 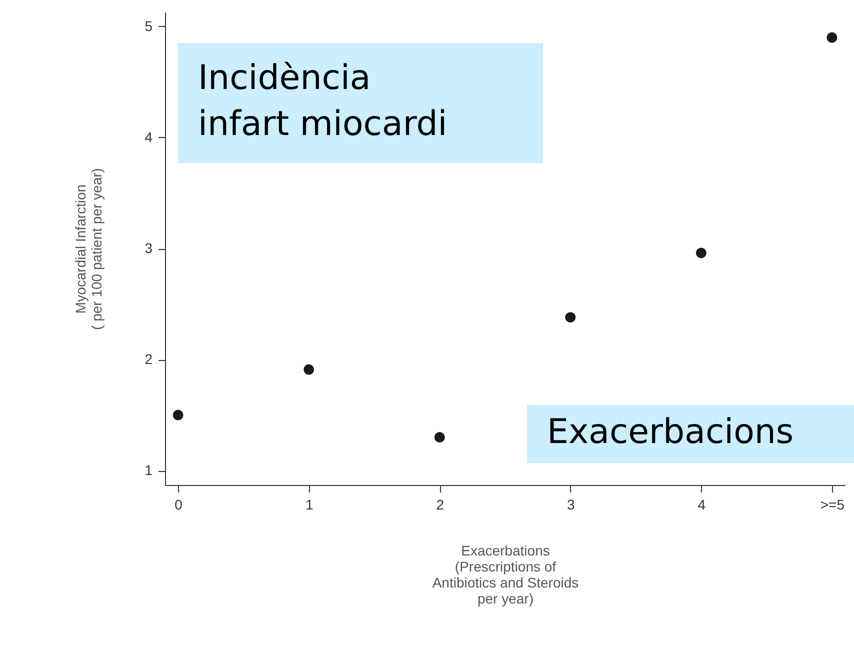 What do you see at coordinates (148, 136) in the screenshot?
I see `y-tick-label: 4` at bounding box center [148, 136].